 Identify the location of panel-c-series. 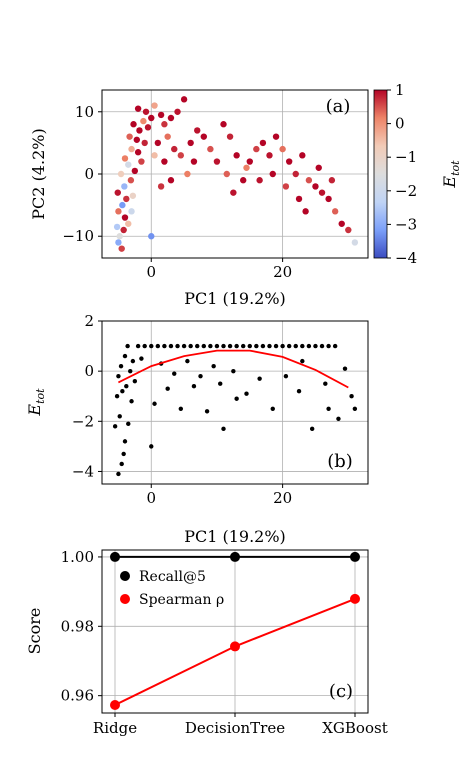
(235, 631).